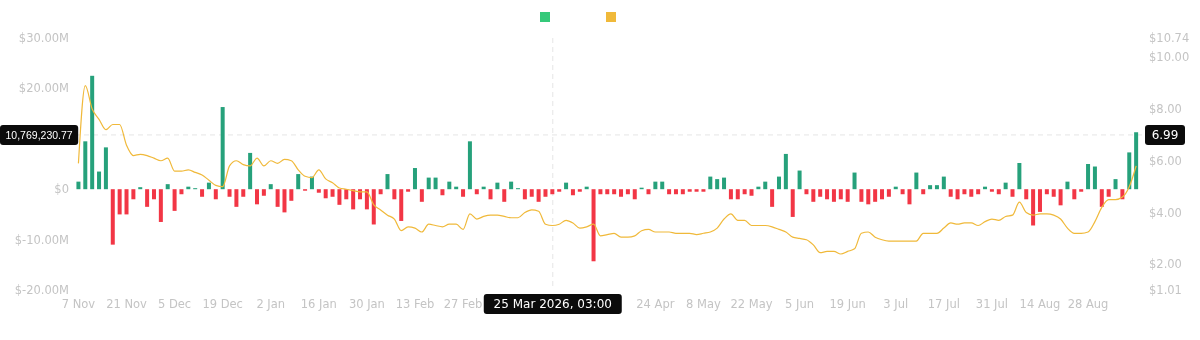  I want to click on x-tick-label: 30 Jan, so click(366, 304).